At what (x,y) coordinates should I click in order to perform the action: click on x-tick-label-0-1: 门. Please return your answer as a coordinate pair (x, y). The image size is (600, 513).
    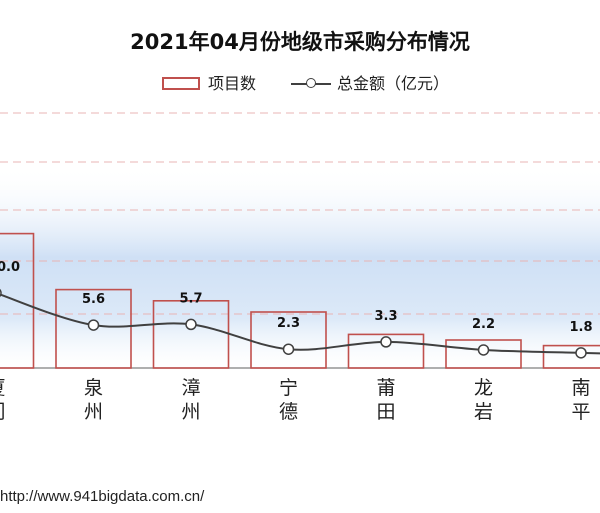
    Looking at the image, I should click on (3, 412).